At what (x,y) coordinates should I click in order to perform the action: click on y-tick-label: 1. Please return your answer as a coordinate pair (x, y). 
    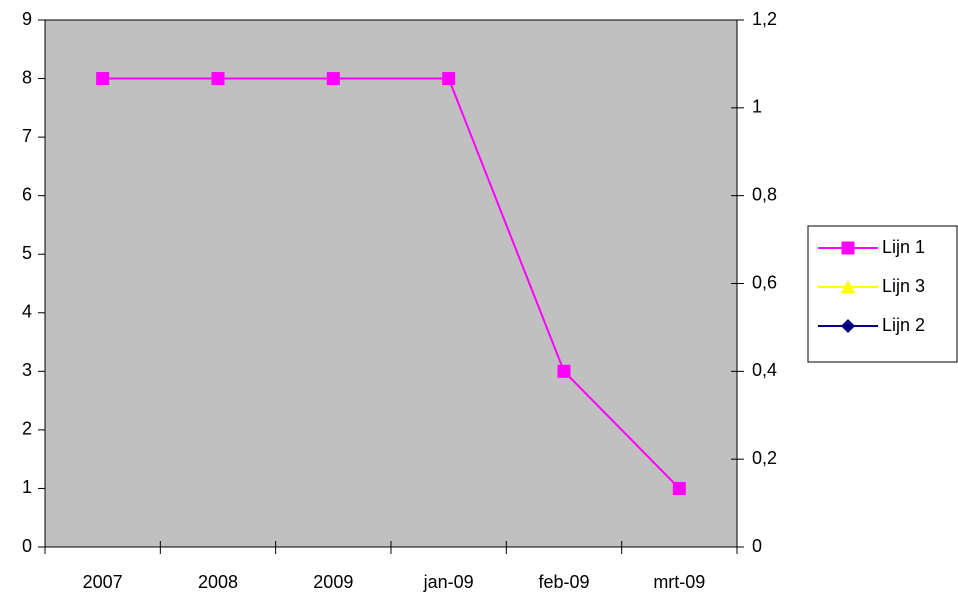
    Looking at the image, I should click on (27, 487).